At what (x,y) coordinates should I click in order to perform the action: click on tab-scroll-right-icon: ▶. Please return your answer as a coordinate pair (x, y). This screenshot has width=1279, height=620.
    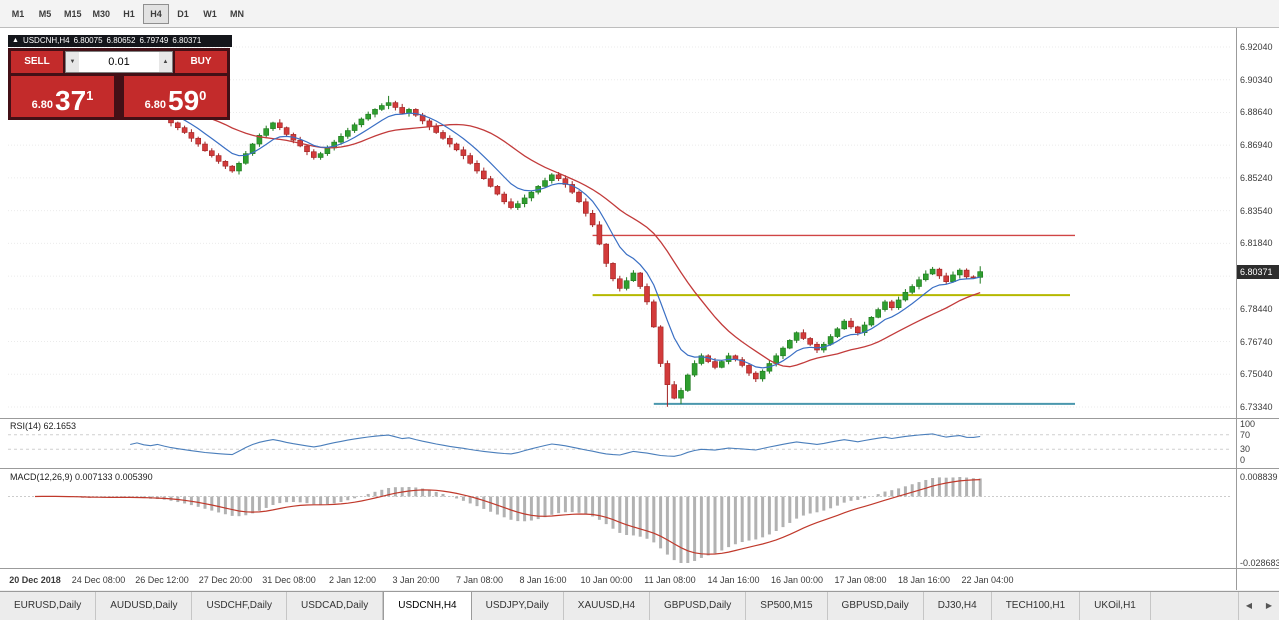
    Looking at the image, I should click on (1269, 605).